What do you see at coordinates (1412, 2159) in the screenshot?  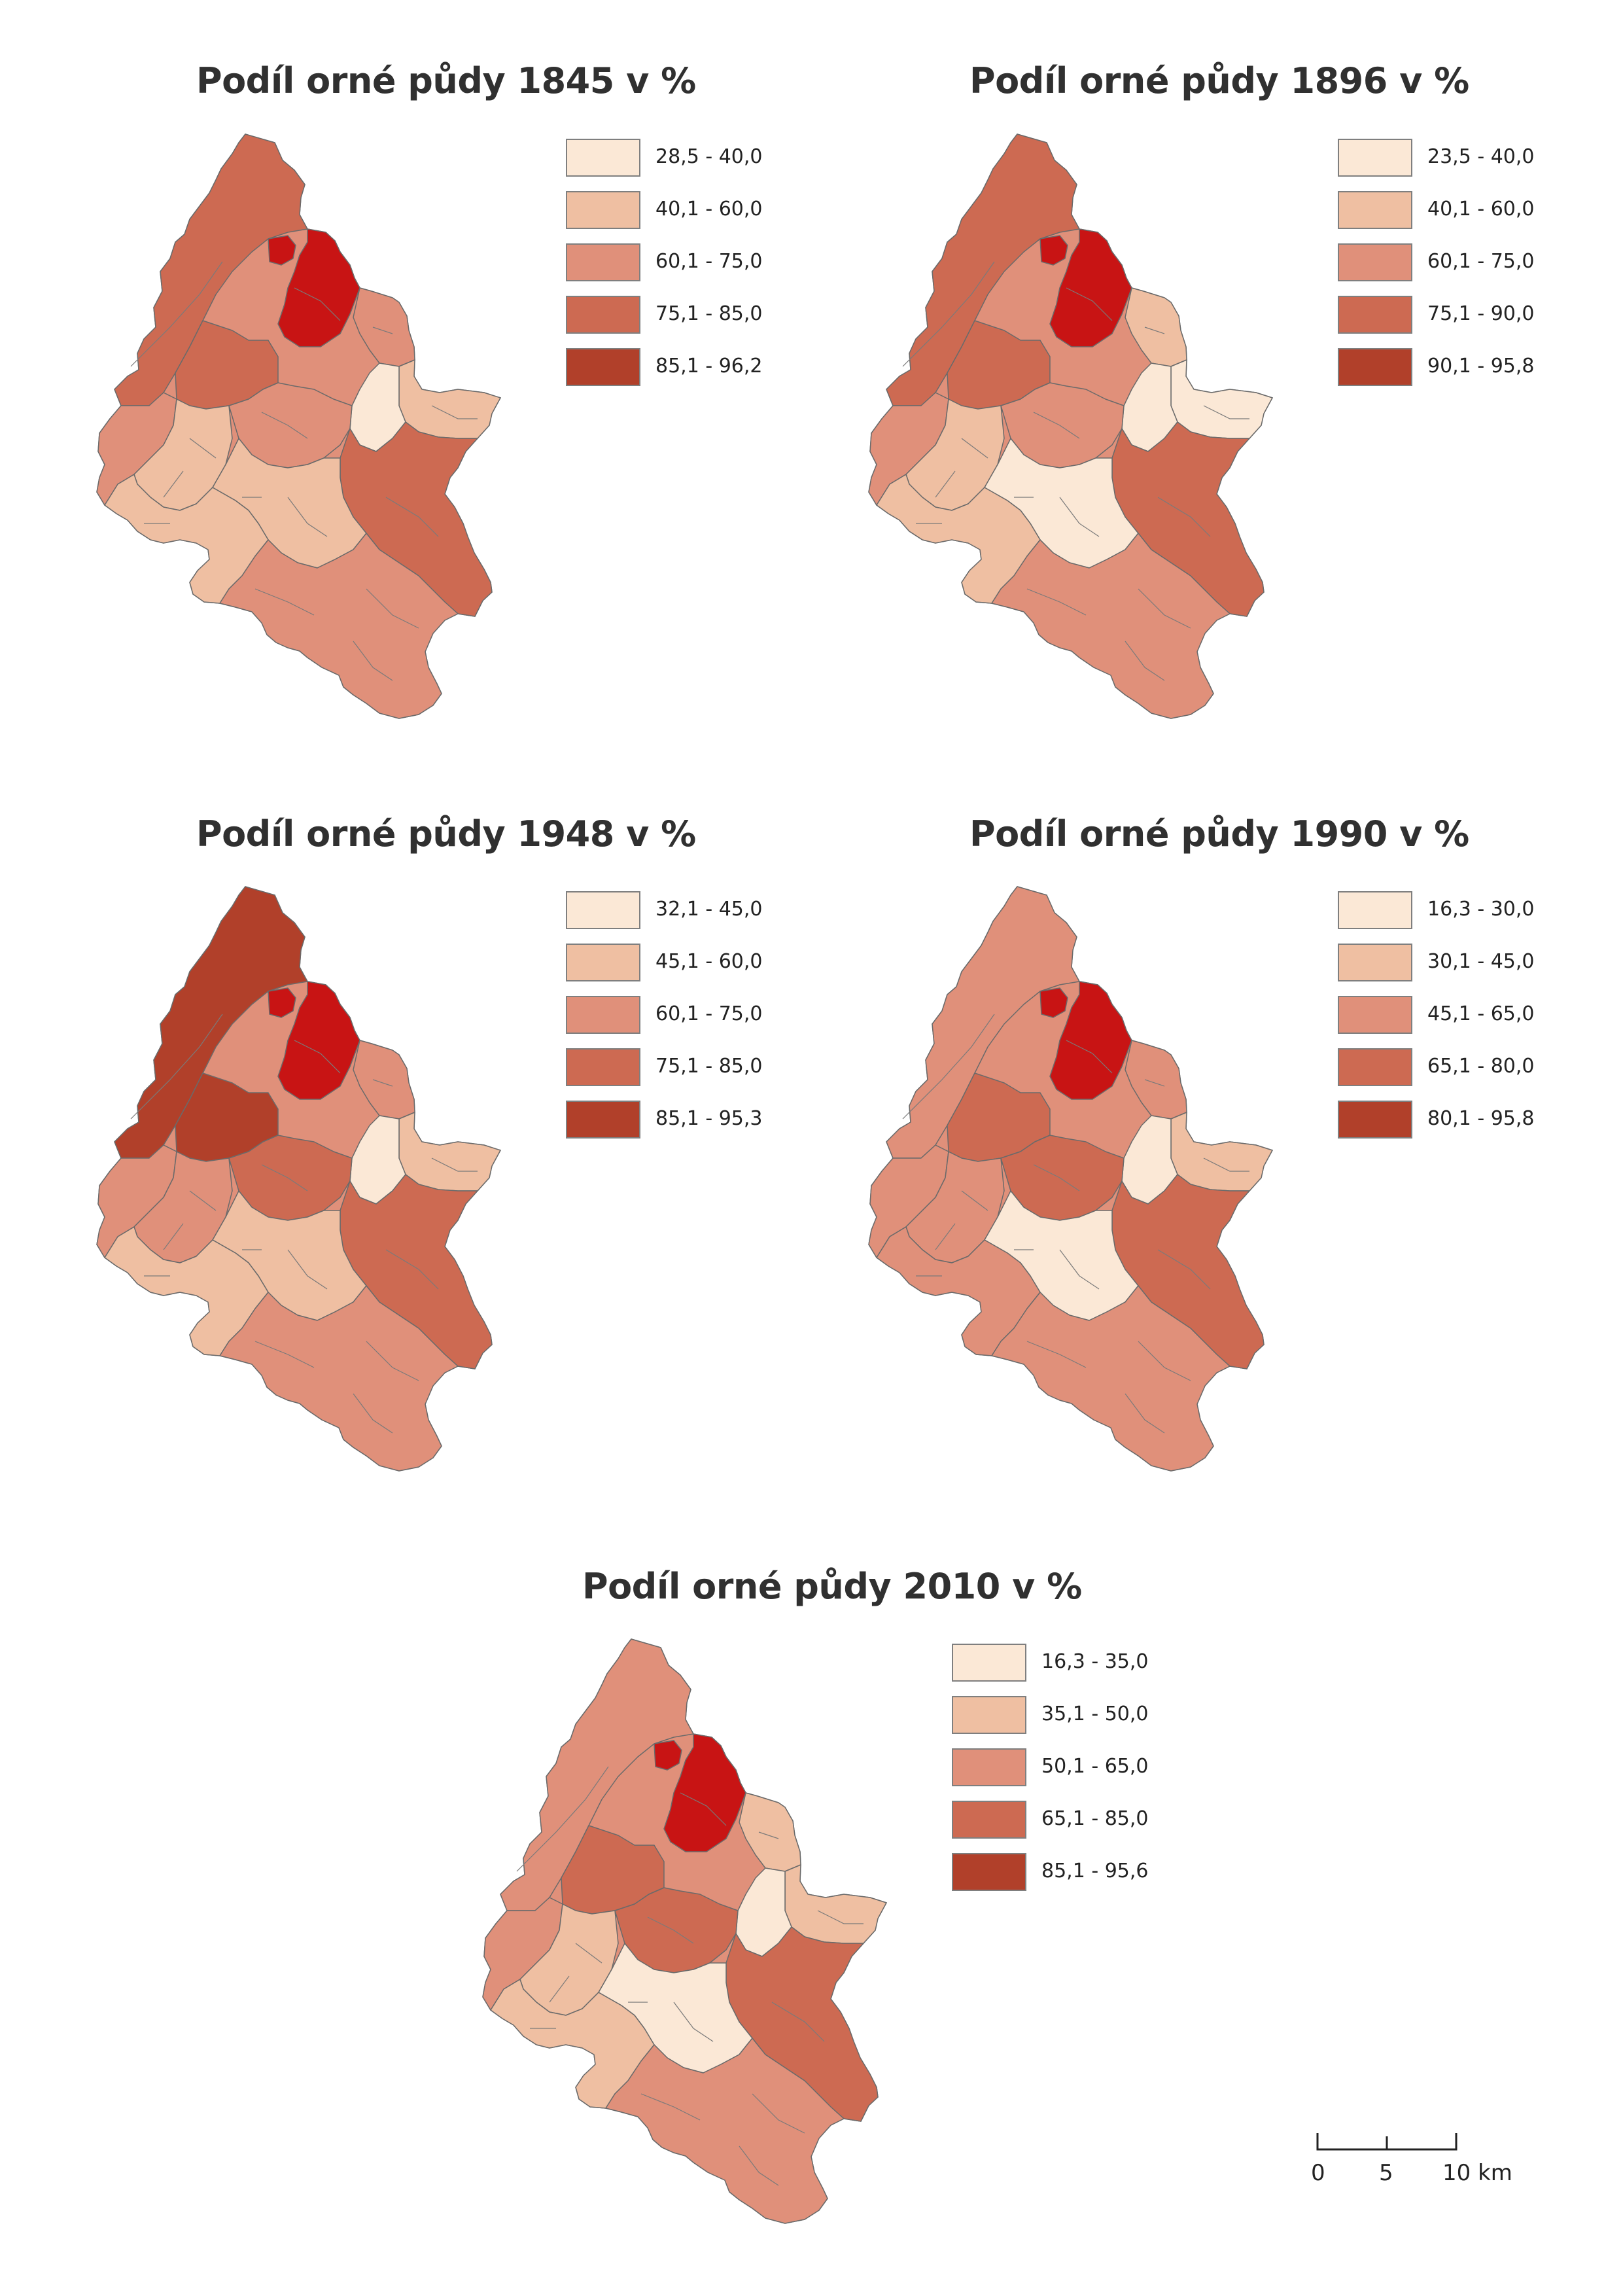 I see `scale-bar: 0 5 10 km` at bounding box center [1412, 2159].